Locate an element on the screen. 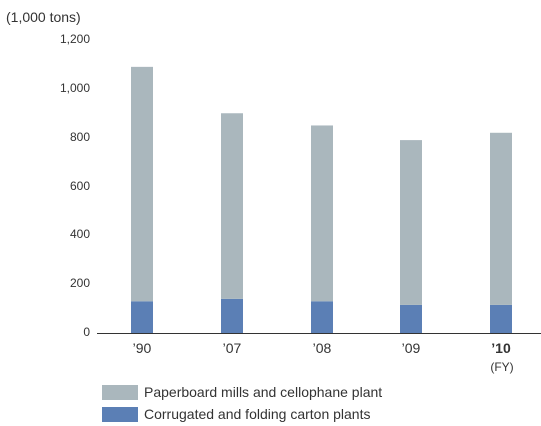 This screenshot has height=426, width=541. legend-item-paperboard: Paperboard mills and cellophane plant is located at coordinates (242, 392).